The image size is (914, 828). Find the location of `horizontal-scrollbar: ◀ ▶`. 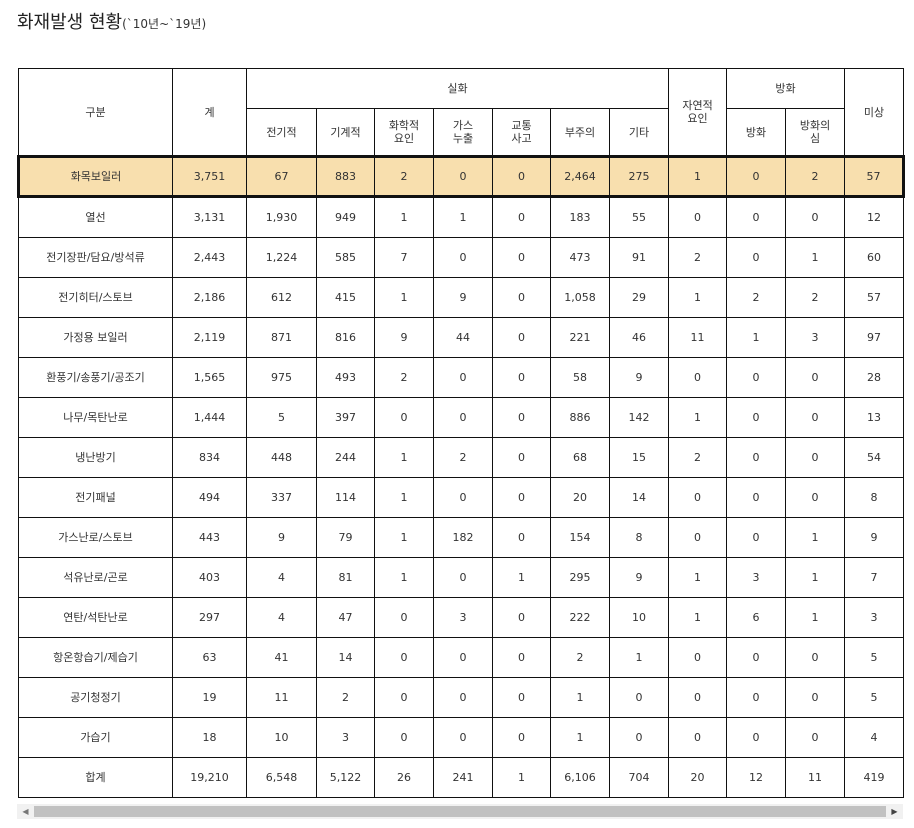

horizontal-scrollbar: ◀ ▶ is located at coordinates (460, 811).